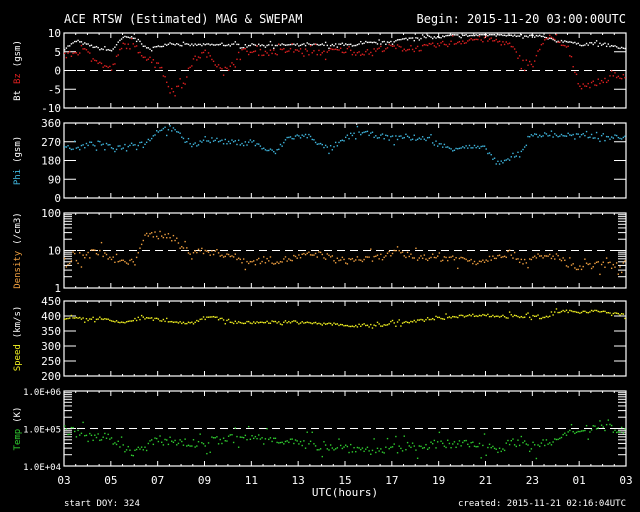 The image size is (640, 512). Describe the element at coordinates (51, 142) in the screenshot. I see `y-tick-label: 270` at that location.